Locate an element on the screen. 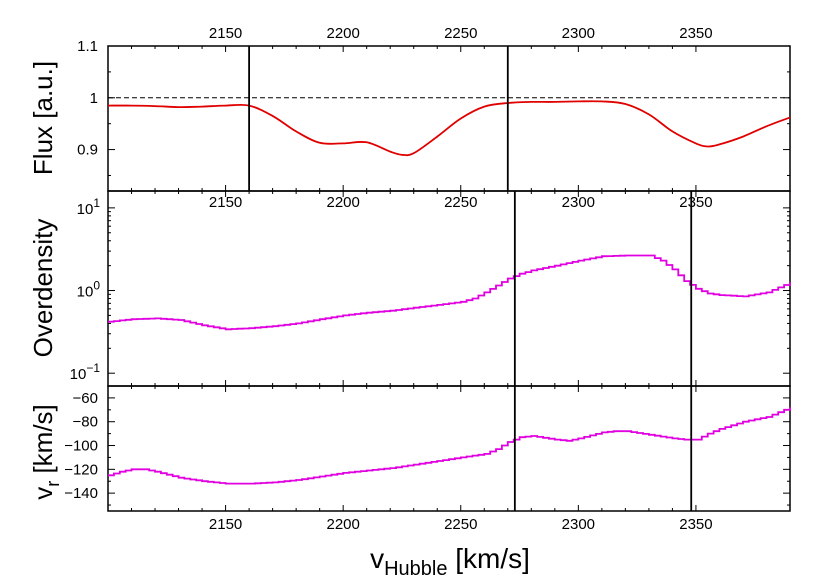  overdensity-y-tick-label: 10¹ is located at coordinates (89, 207).